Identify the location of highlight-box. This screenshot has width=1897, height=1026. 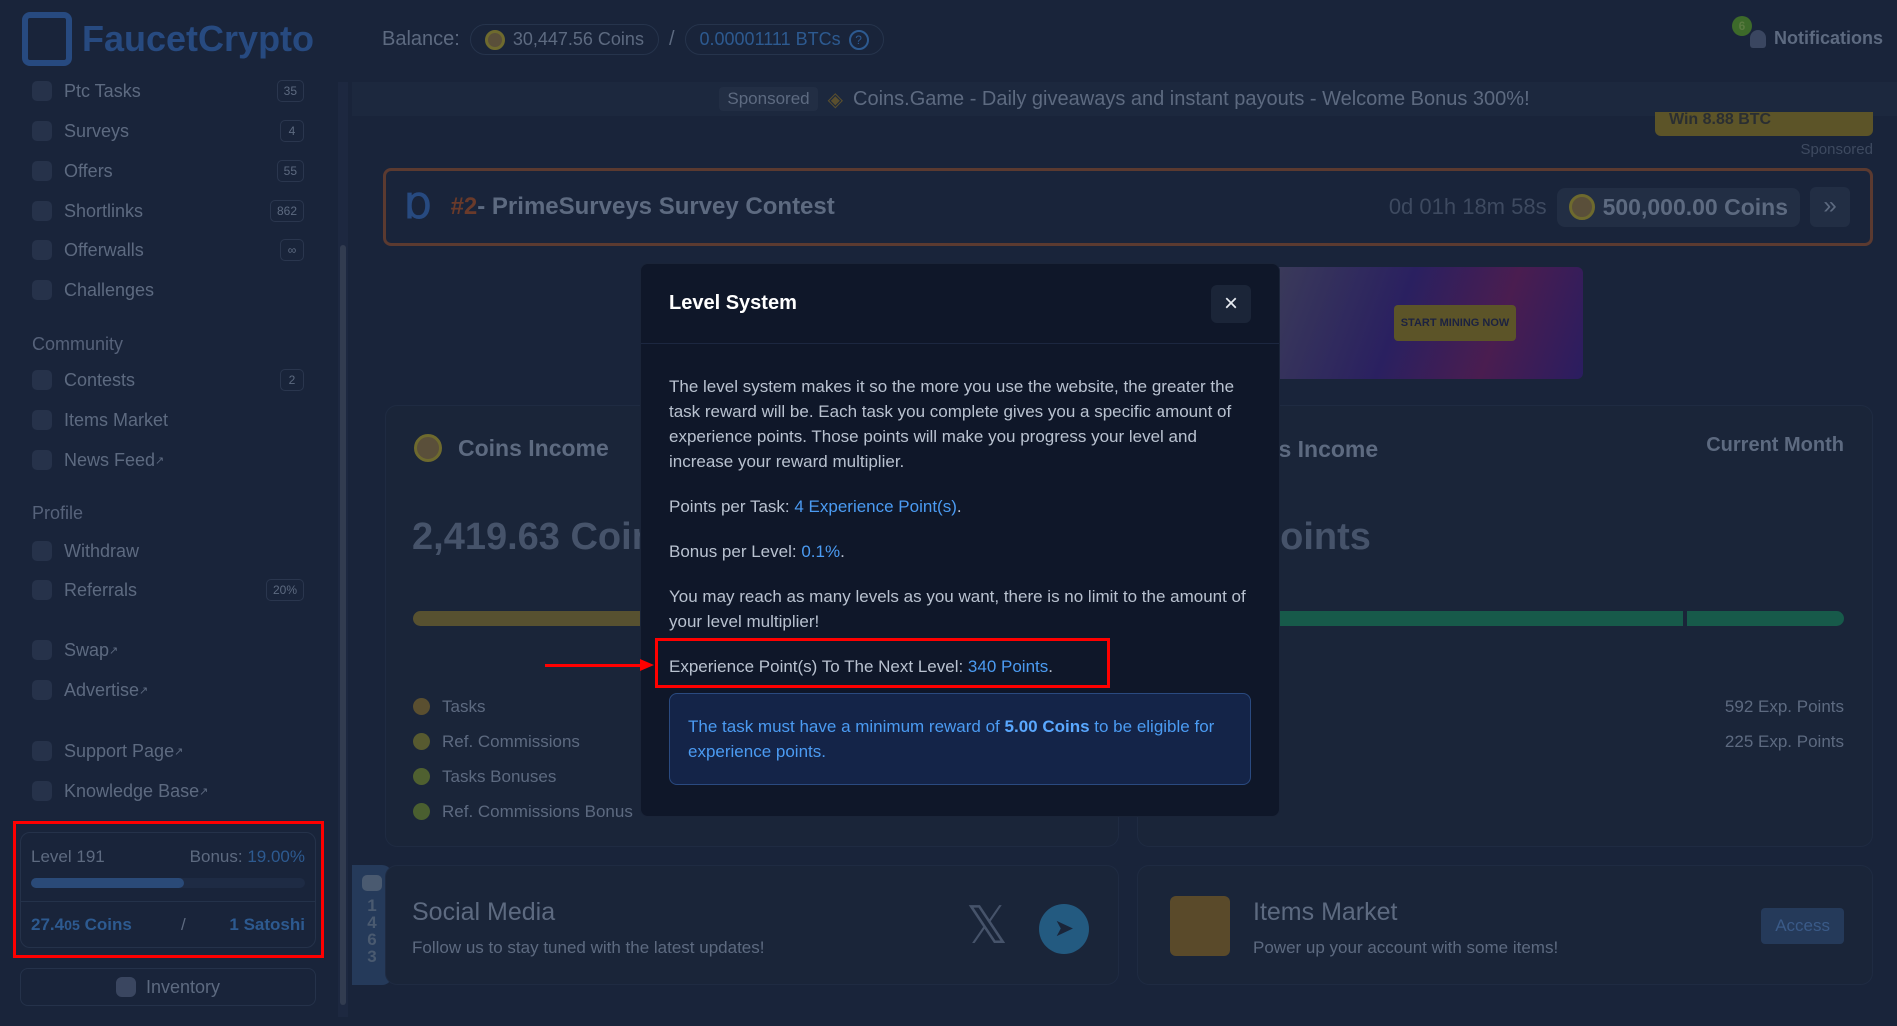
(882, 663).